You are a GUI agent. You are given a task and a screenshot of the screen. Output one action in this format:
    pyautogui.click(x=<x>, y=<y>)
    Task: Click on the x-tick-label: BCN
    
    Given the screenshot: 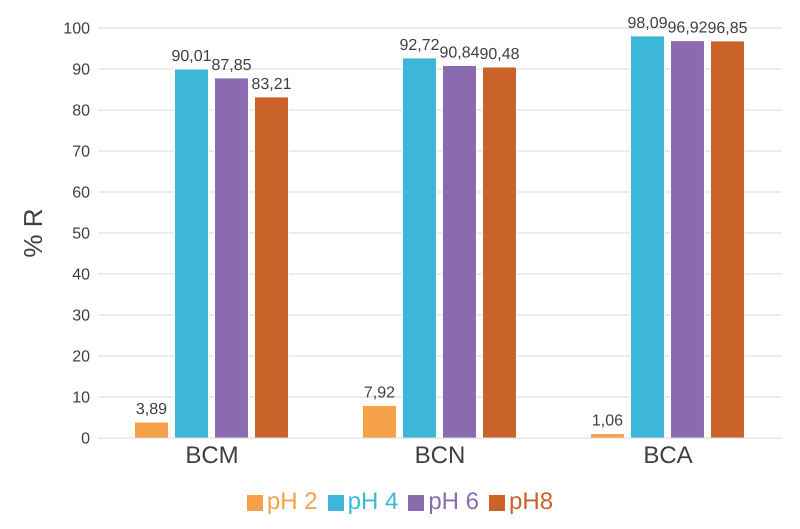 What is the action you would take?
    pyautogui.click(x=440, y=456)
    